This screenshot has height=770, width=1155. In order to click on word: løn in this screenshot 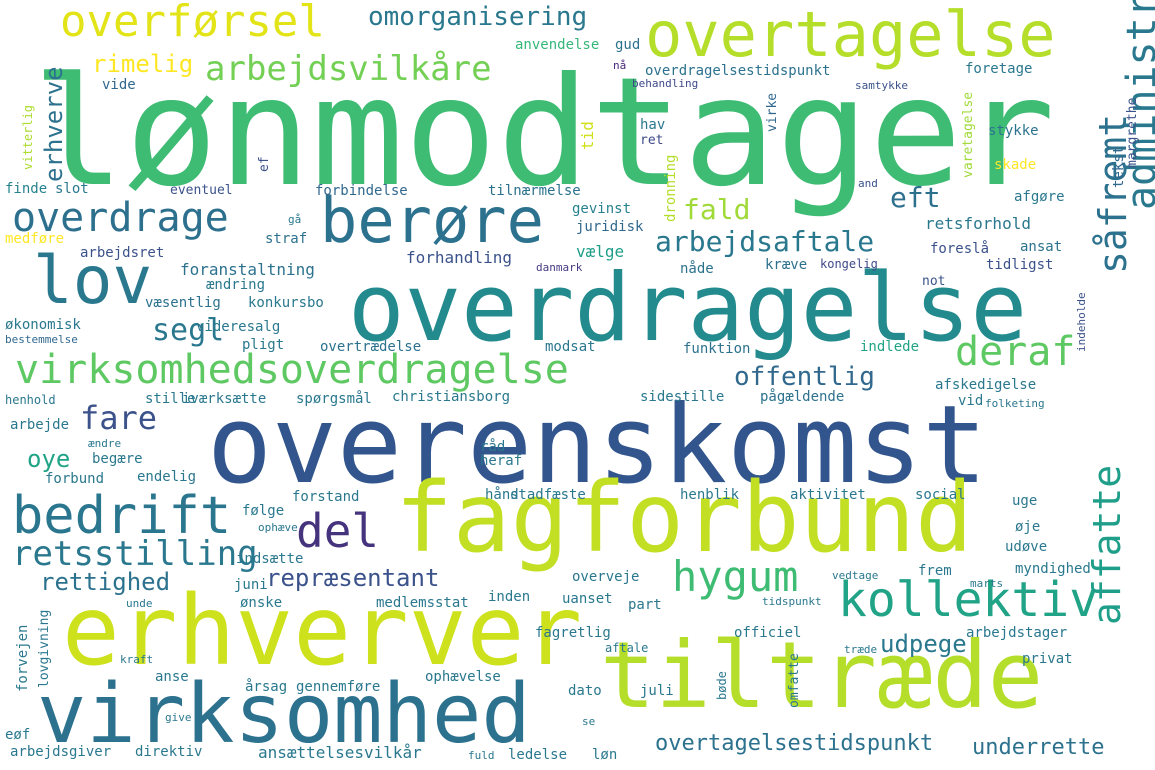, I will do `click(605, 755)`.